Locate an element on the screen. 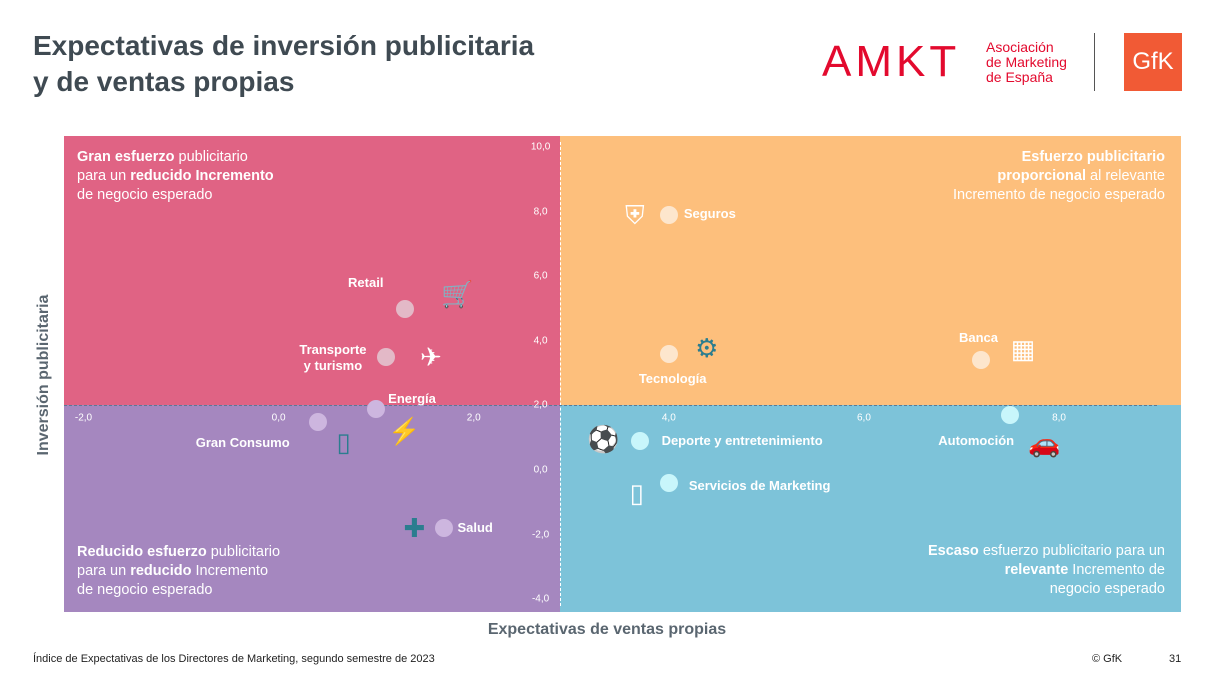 This screenshot has width=1214, height=682. calculator-icon: ▦ is located at coordinates (1023, 349).